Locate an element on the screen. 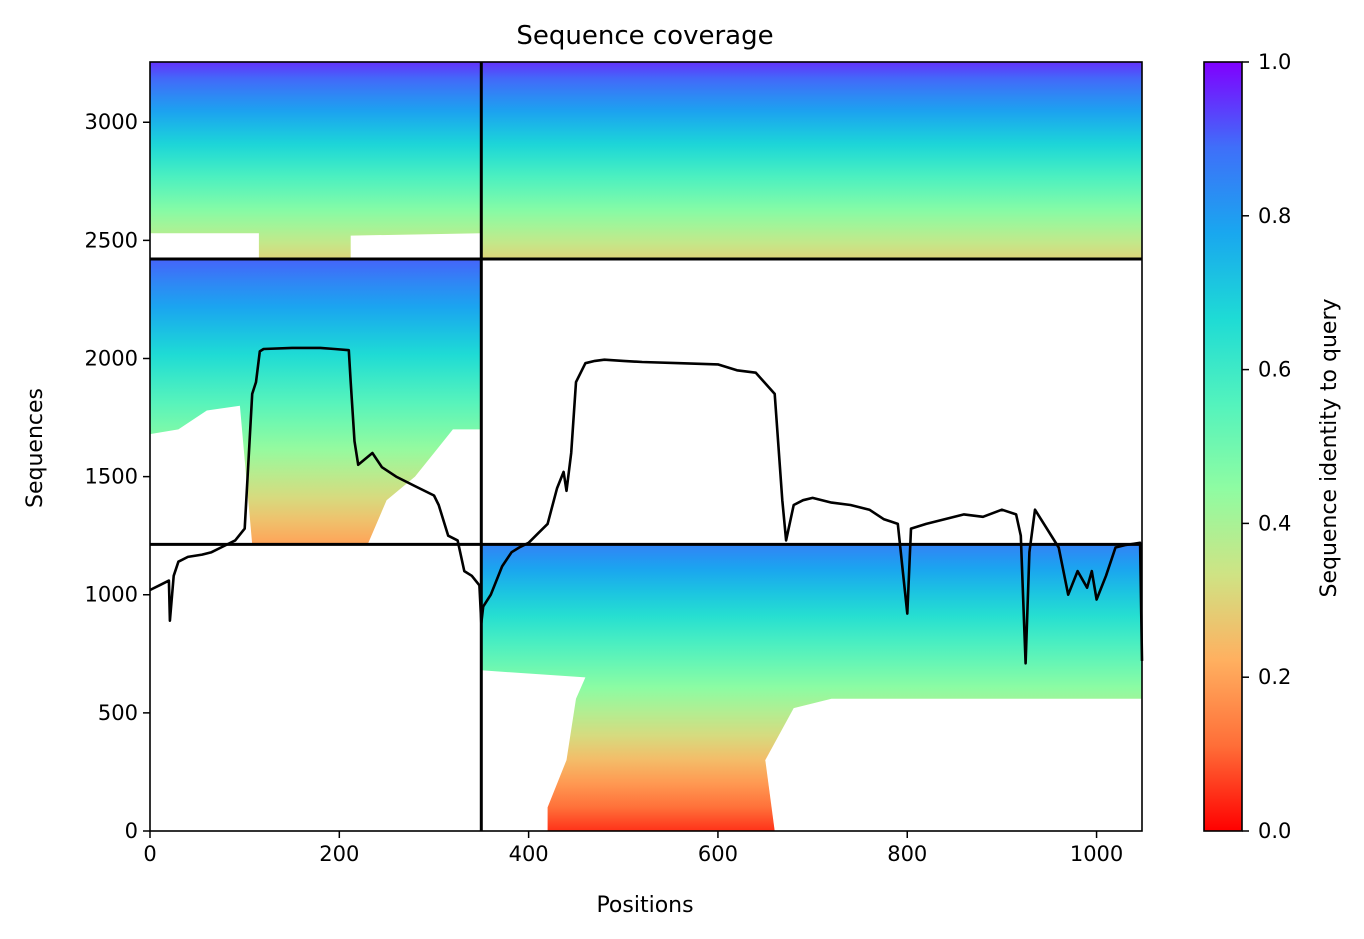 Image resolution: width=1364 pixels, height=939 pixels. y-tick-label: 2500 is located at coordinates (111, 240).